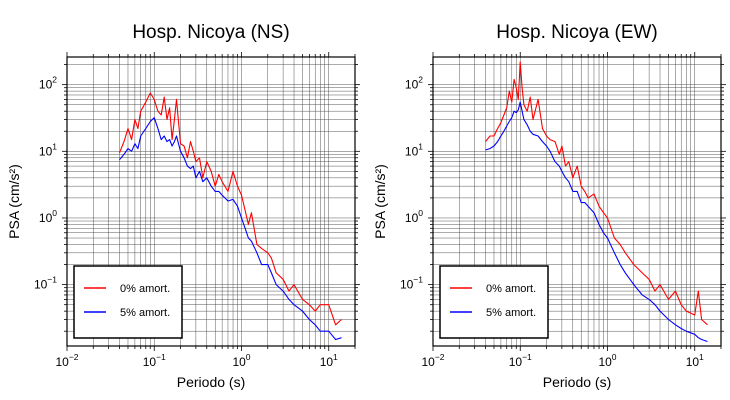 Image resolution: width=730 pixels, height=400 pixels. What do you see at coordinates (210, 32) in the screenshot?
I see `chart-title: Hosp. Nicoya (NS)` at bounding box center [210, 32].